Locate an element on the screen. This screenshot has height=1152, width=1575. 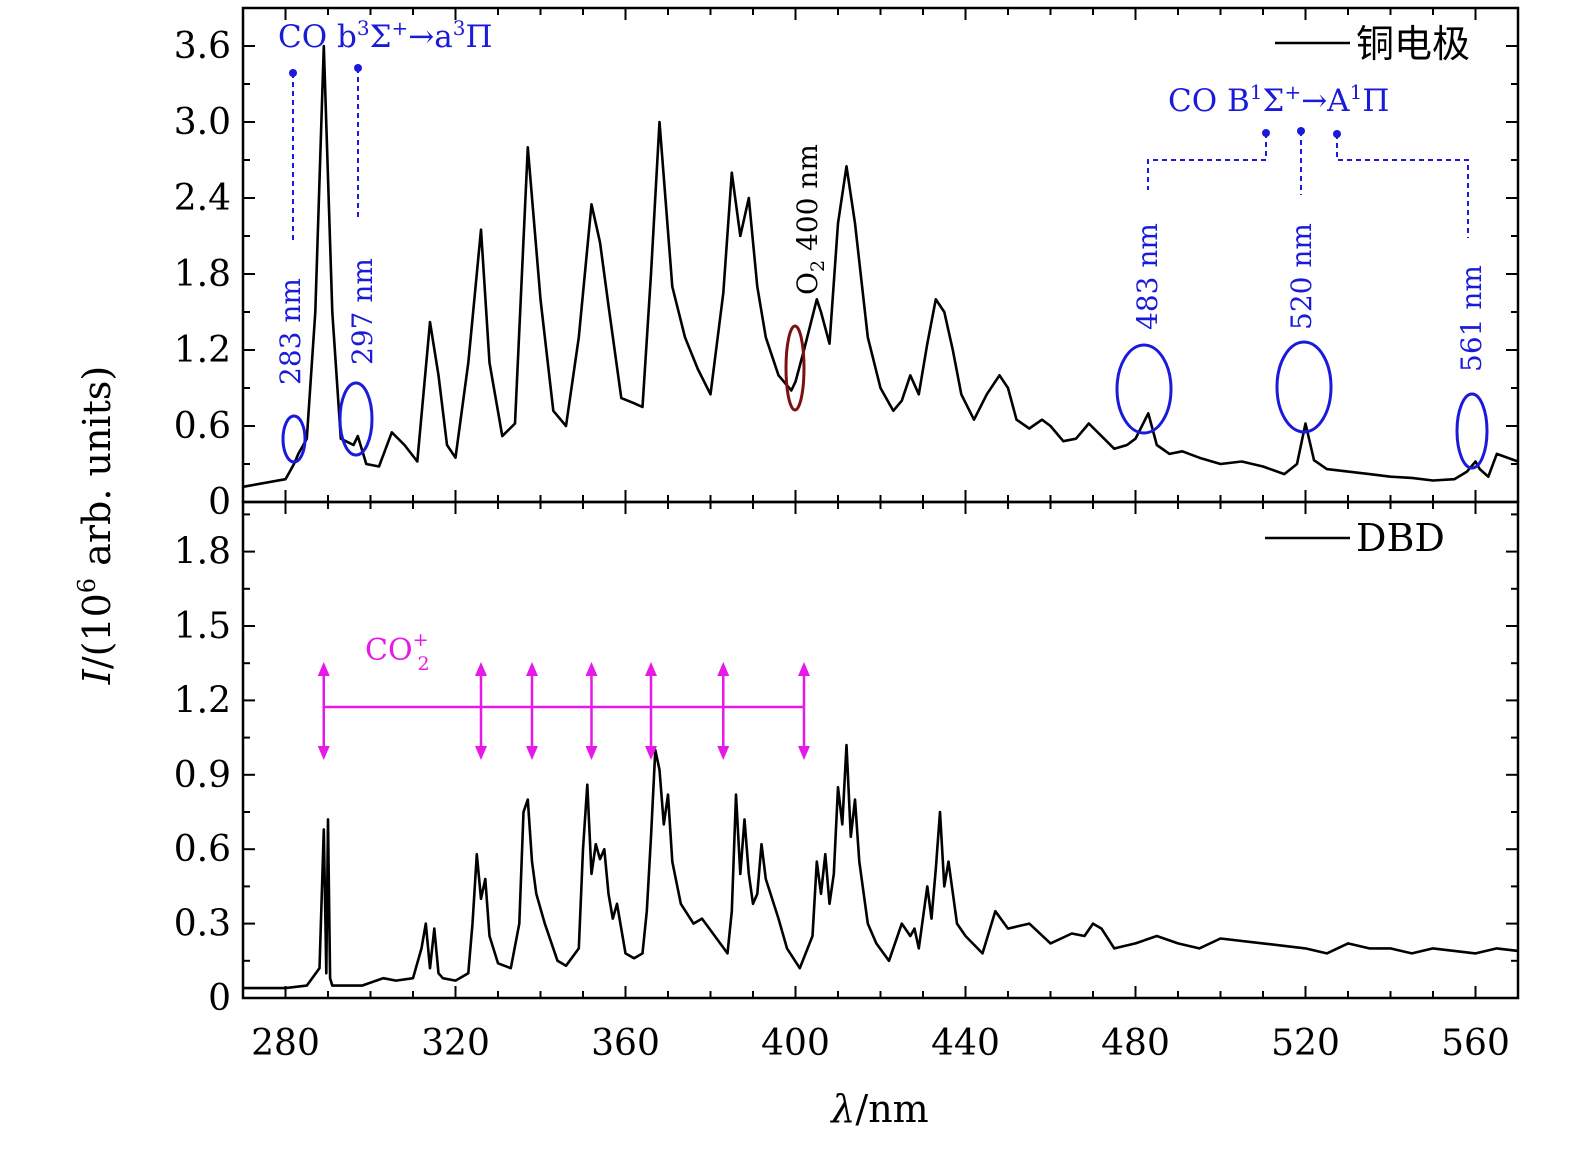
peak-label-483: 483 nm is located at coordinates (1147, 276).